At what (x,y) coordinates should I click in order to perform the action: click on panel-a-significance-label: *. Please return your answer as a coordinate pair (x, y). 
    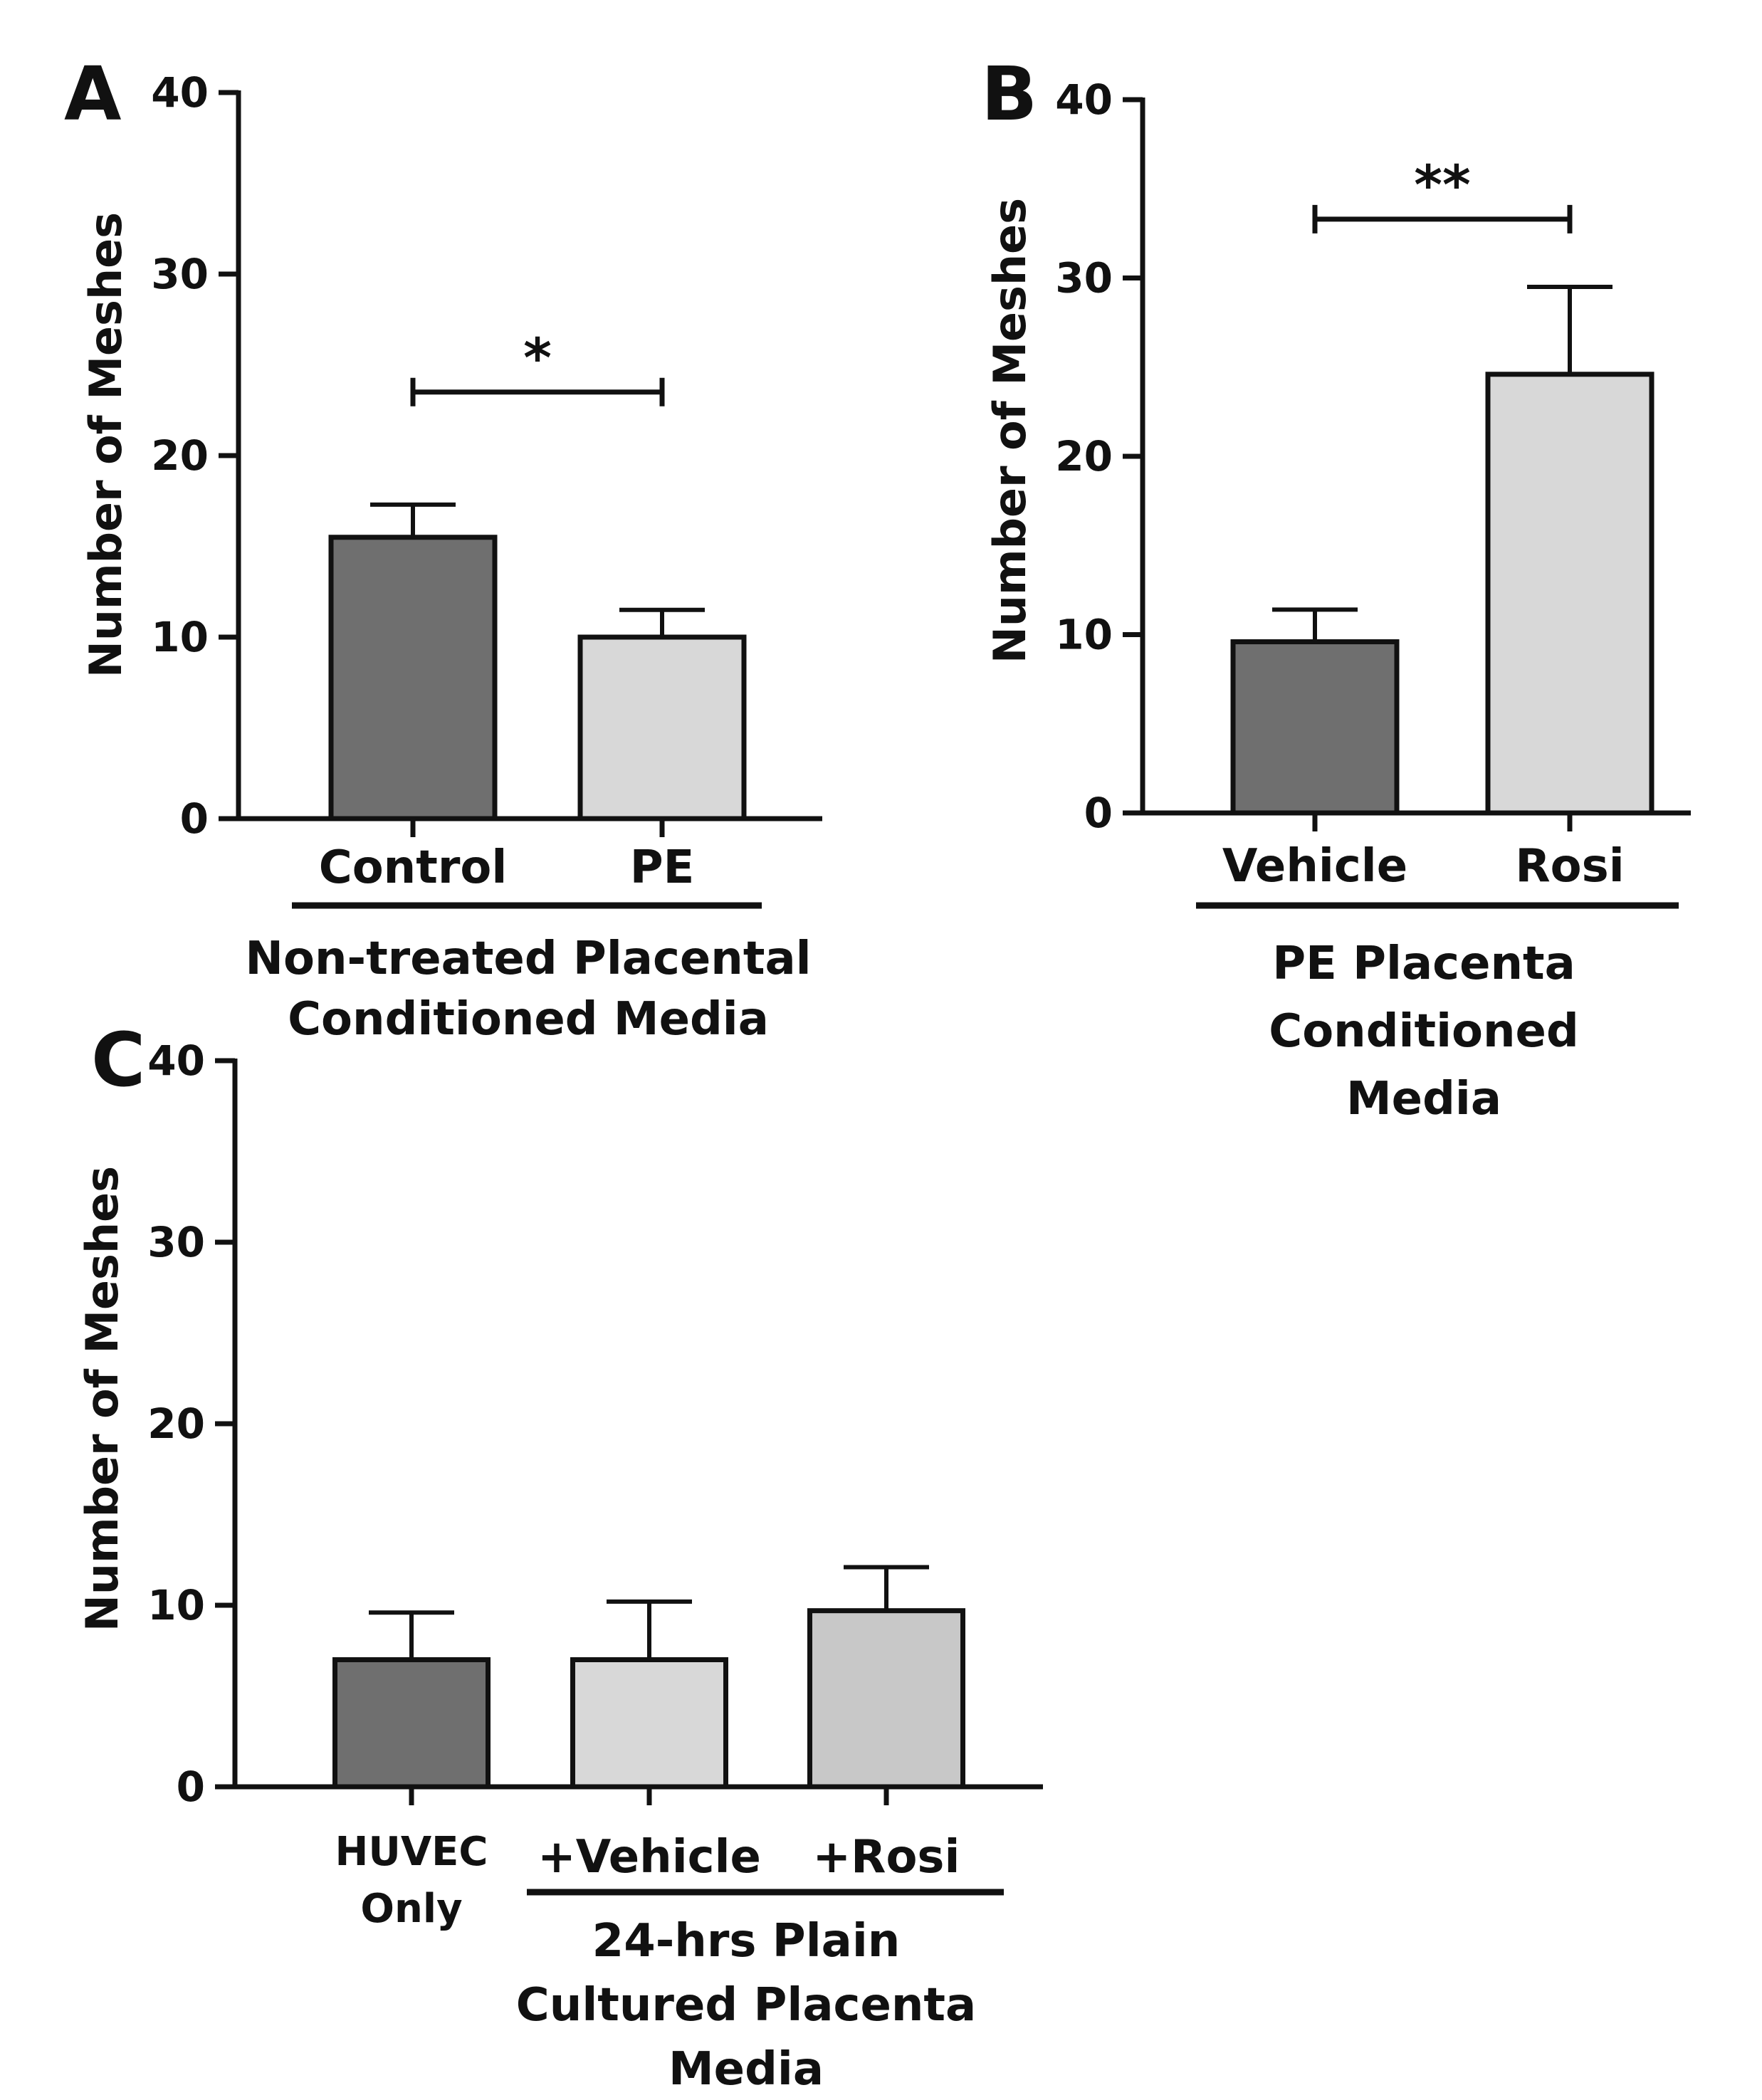
    Looking at the image, I should click on (537, 357).